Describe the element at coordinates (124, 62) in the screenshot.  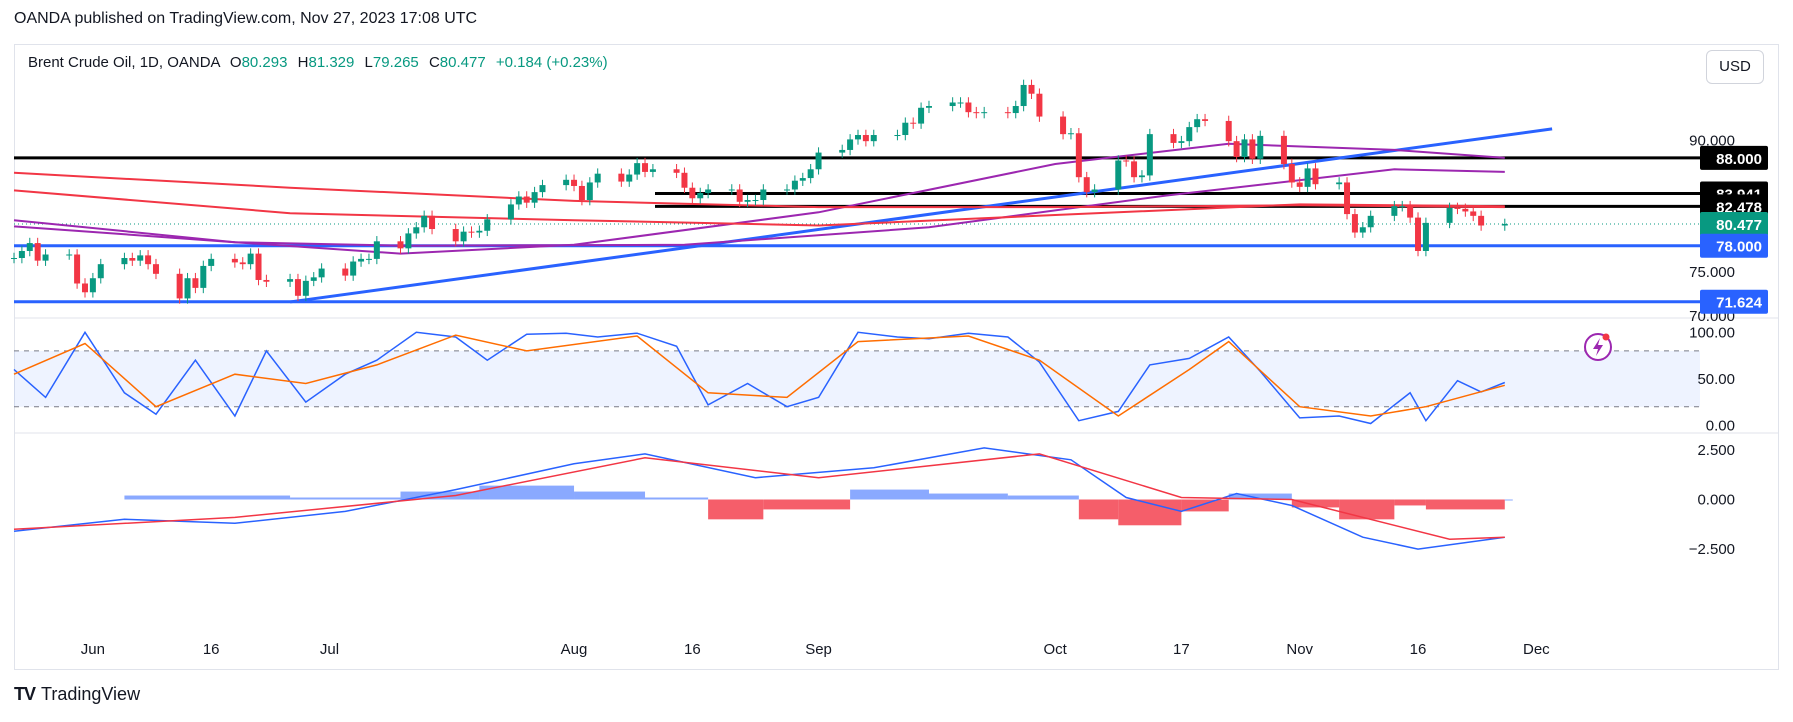
I see `symbol-name: Brent Crude Oil, 1D, OANDA` at that location.